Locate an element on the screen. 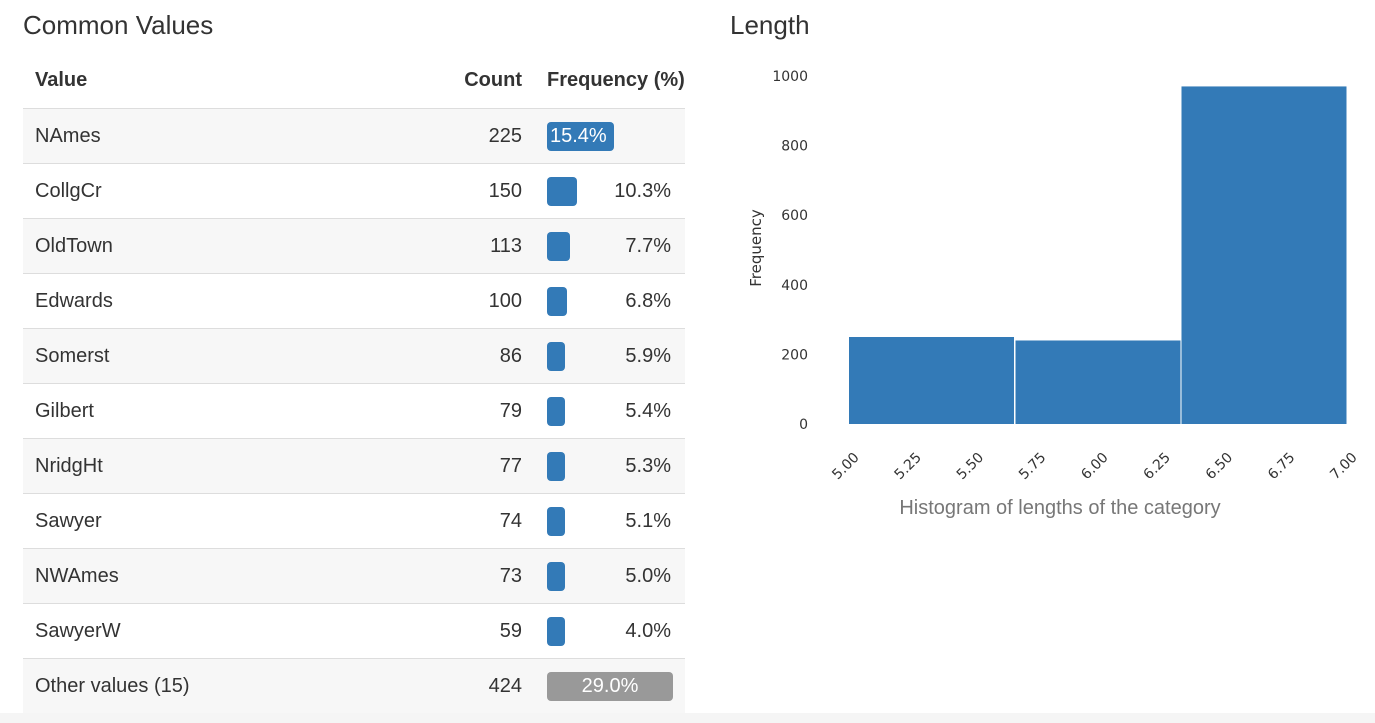 This screenshot has width=1375, height=723. cell-count: 424 is located at coordinates (505, 686).